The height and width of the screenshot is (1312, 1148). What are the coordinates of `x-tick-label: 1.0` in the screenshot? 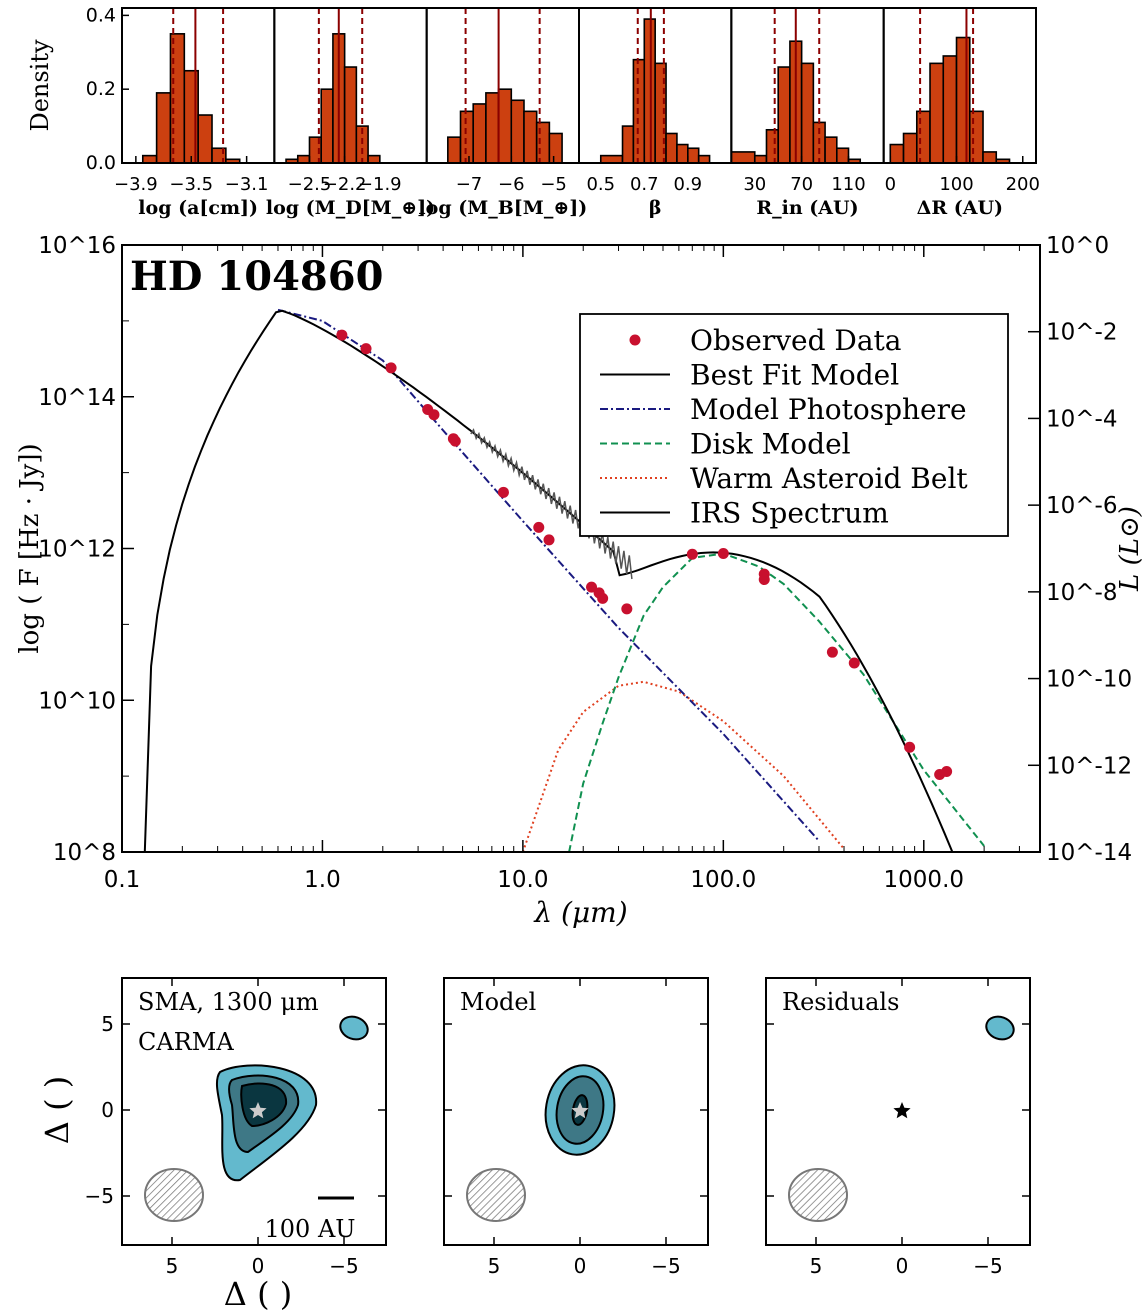 It's located at (322, 880).